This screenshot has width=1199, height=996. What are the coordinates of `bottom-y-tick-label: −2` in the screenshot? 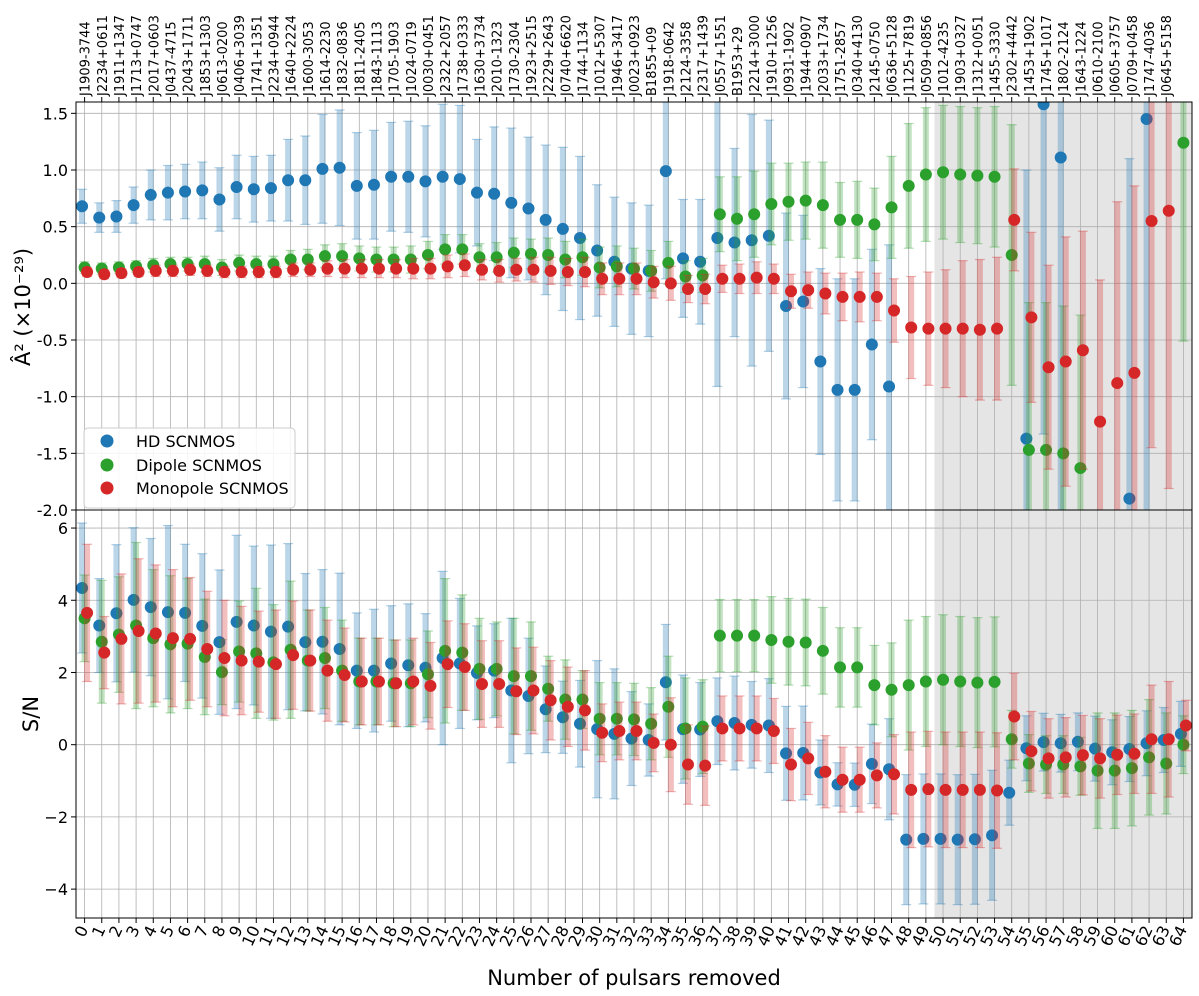 It's located at (56, 817).